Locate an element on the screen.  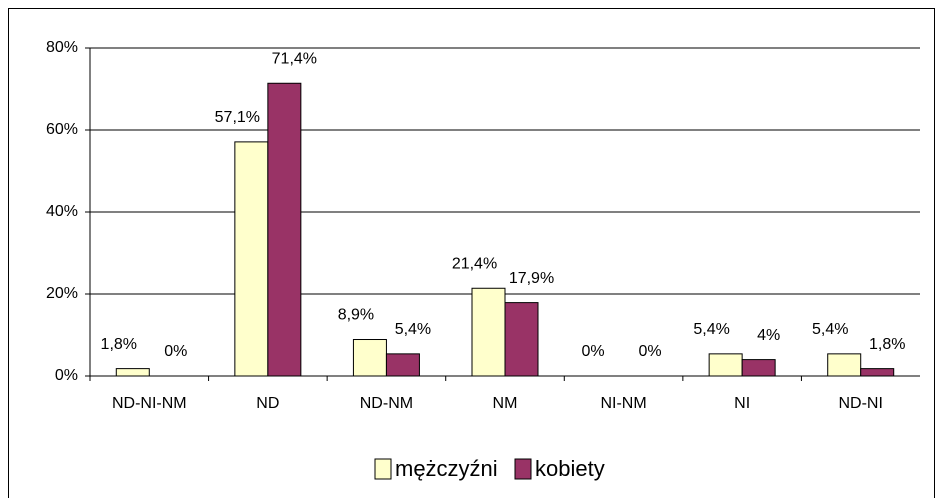
x-tick-label: NI is located at coordinates (742, 403).